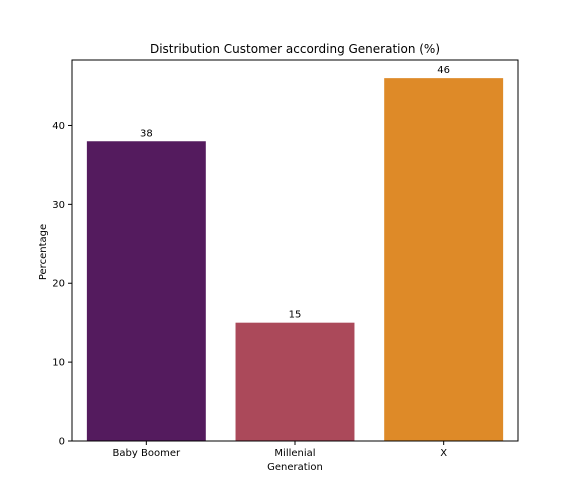  Describe the element at coordinates (443, 70) in the screenshot. I see `data-label-x: 46` at that location.